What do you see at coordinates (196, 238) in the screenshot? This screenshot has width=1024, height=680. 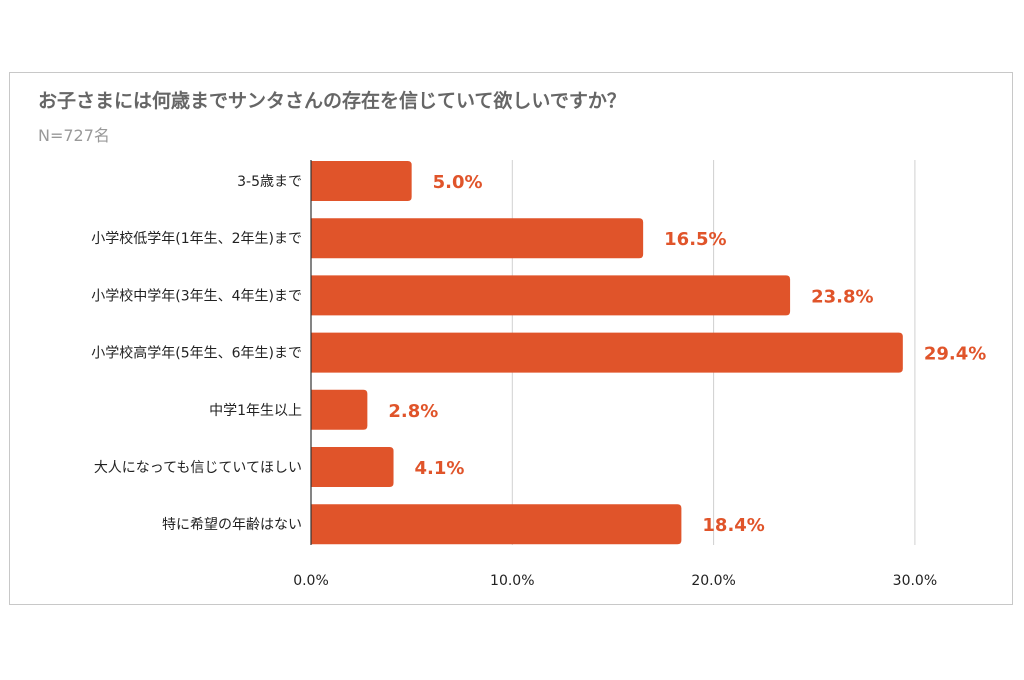 I see `category-label: 小学校低学年(1年生、2年生)まで` at bounding box center [196, 238].